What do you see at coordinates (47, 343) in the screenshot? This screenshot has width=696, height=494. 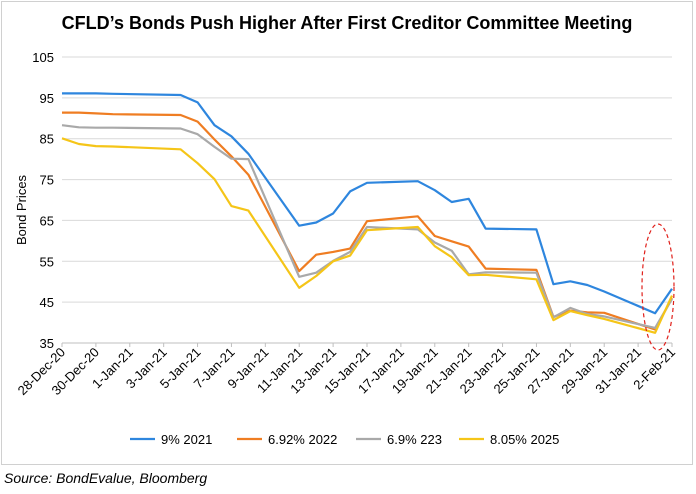 I see `y-tick-label: 35` at bounding box center [47, 343].